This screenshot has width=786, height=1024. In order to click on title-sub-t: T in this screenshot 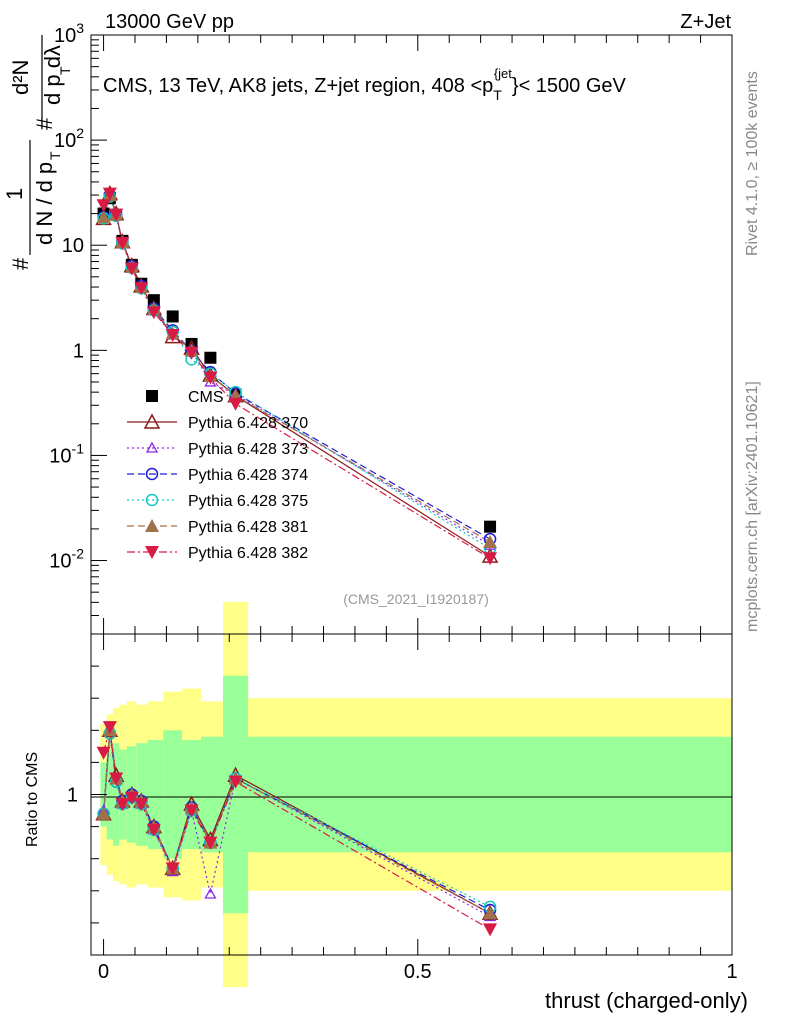, I will do `click(497, 95)`.